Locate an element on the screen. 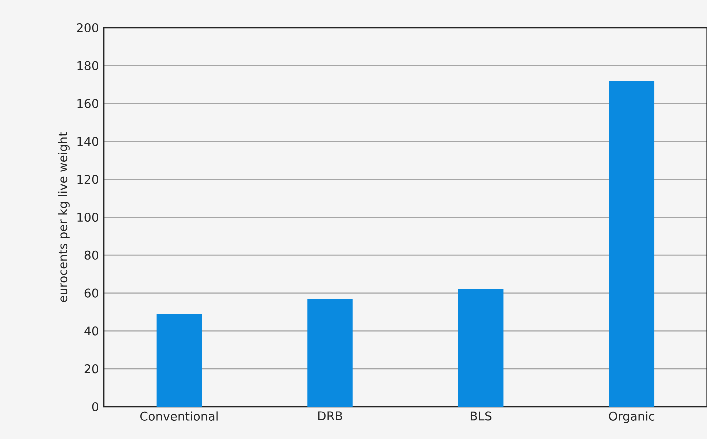  y-tick-label: 80 is located at coordinates (91, 255).